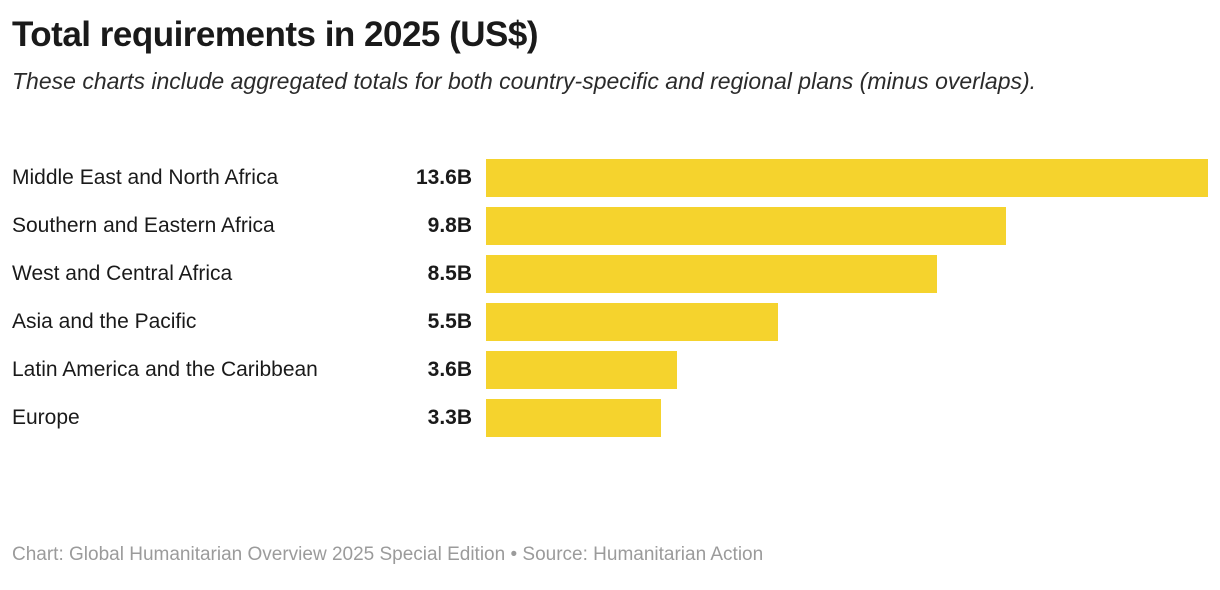 The height and width of the screenshot is (590, 1220). I want to click on value-label: 13.6B, so click(443, 178).